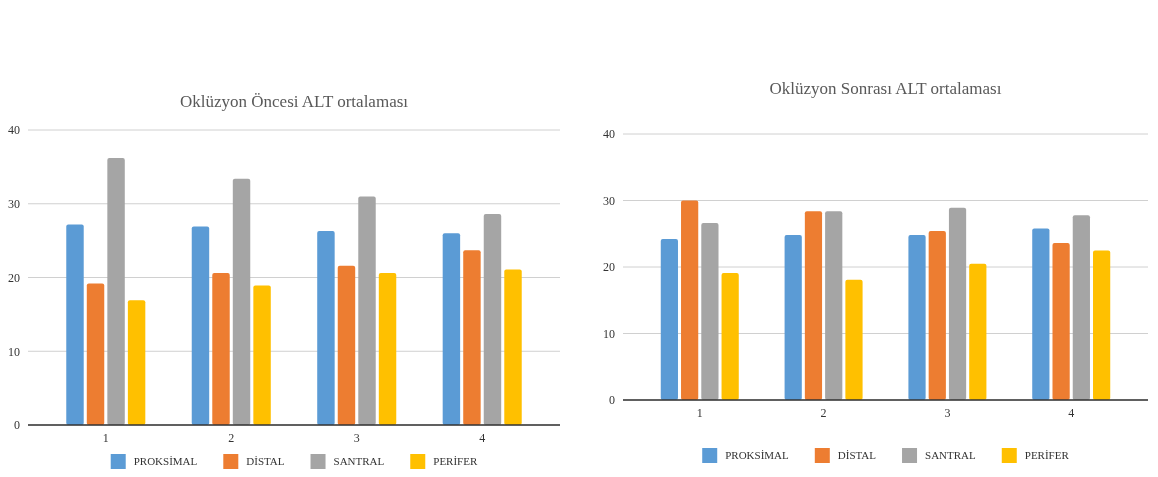 The height and width of the screenshot is (477, 1158). I want to click on chart-title: Oklüzyon Sonrası ALT ortalaması, so click(885, 88).